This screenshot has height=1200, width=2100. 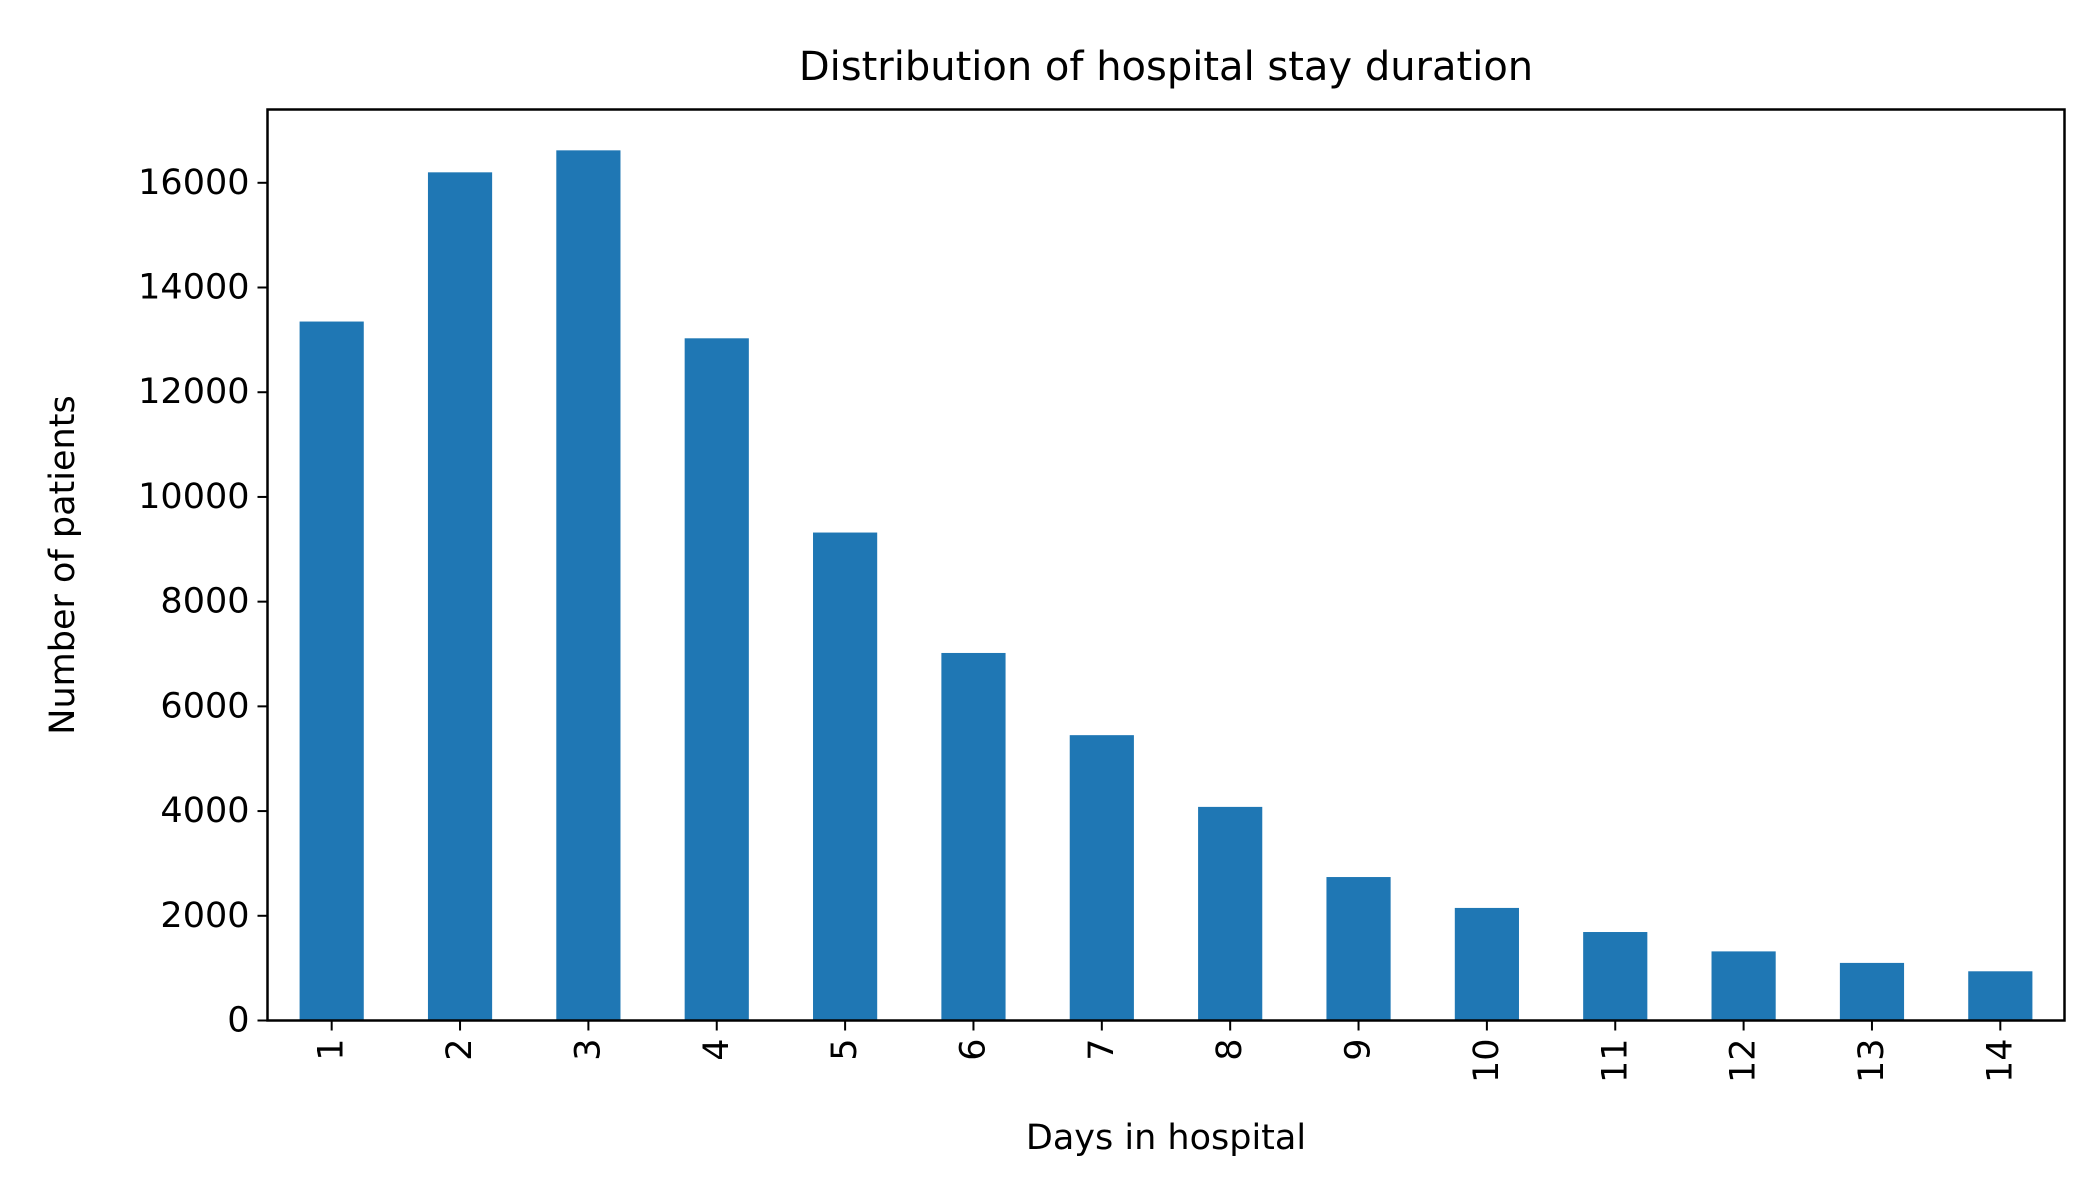 What do you see at coordinates (1102, 1050) in the screenshot?
I see `x-tick-label: 7` at bounding box center [1102, 1050].